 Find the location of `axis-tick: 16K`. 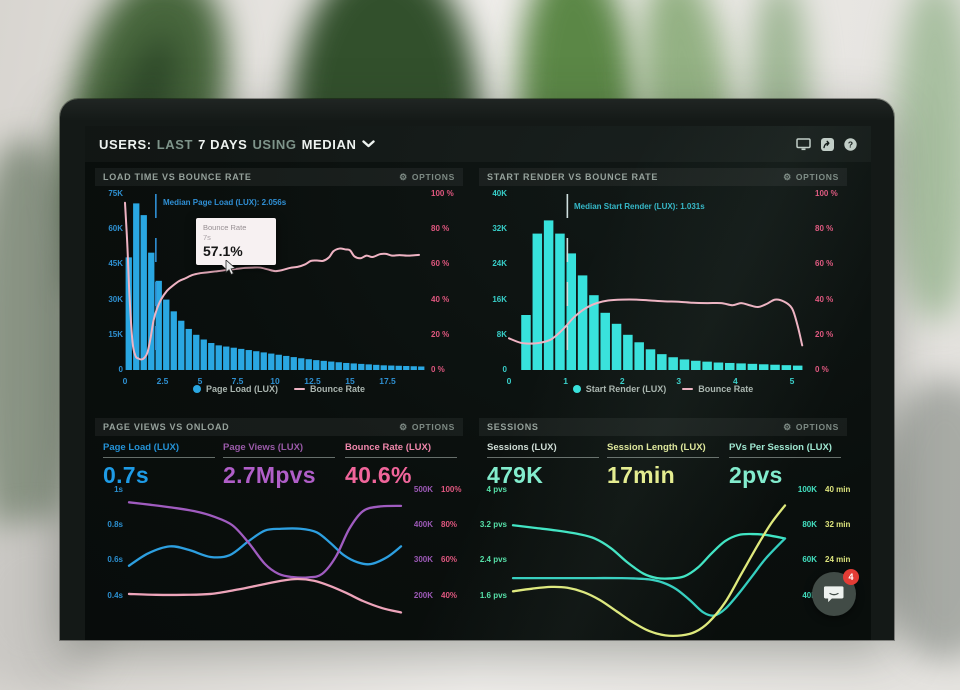

axis-tick: 16K is located at coordinates (499, 299).